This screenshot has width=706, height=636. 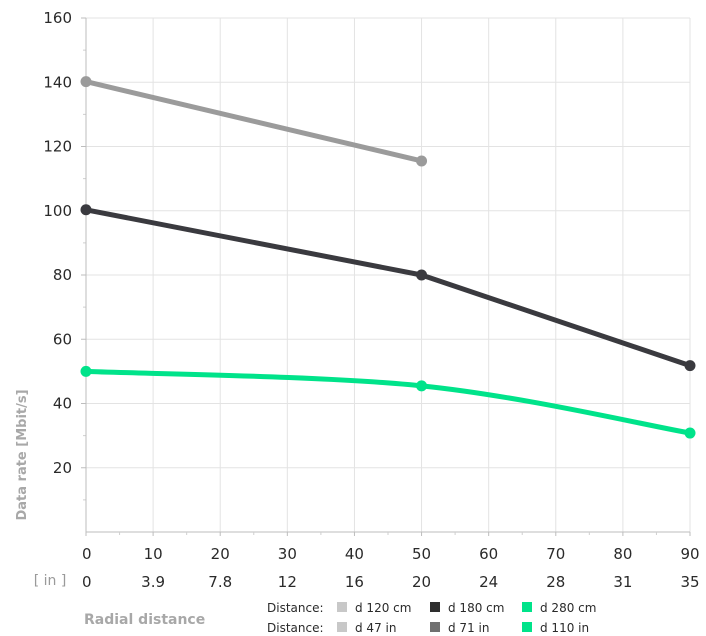 What do you see at coordinates (57, 211) in the screenshot?
I see `y-tick-label: 100` at bounding box center [57, 211].